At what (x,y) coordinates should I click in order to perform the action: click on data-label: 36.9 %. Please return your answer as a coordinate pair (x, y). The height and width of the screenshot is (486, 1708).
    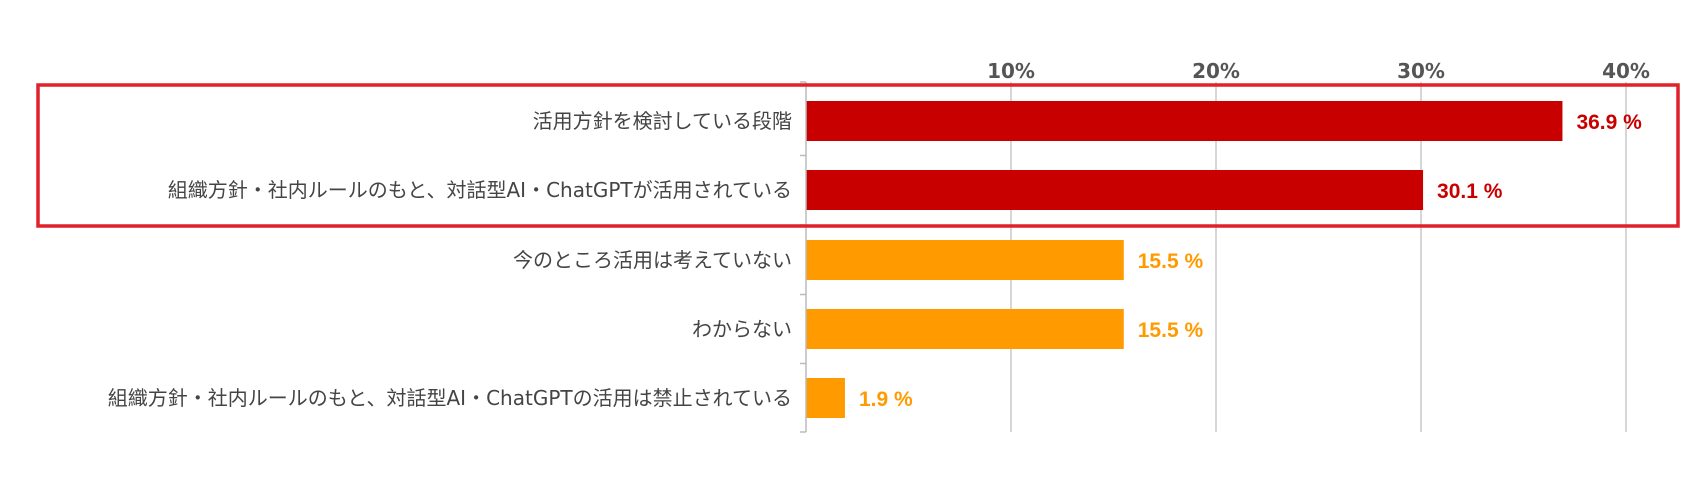
    Looking at the image, I should click on (1609, 122).